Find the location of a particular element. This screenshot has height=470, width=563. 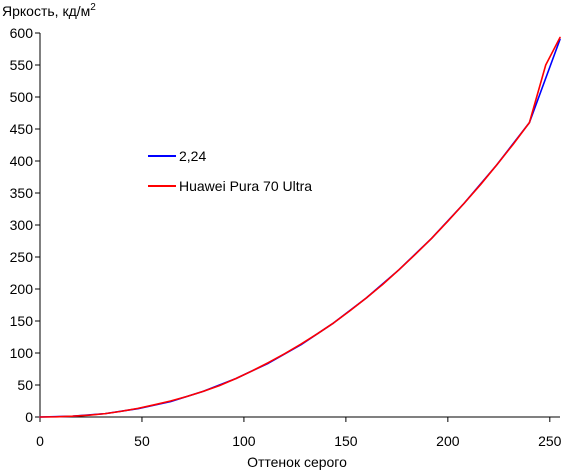

y-tick-label: 350 is located at coordinates (22, 193).